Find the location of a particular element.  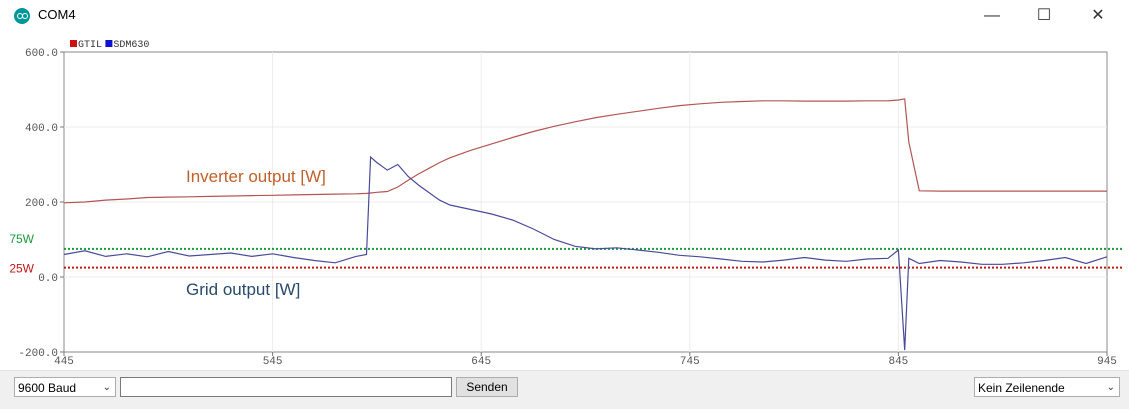

baud-value: 9600 Baud is located at coordinates (47, 388).